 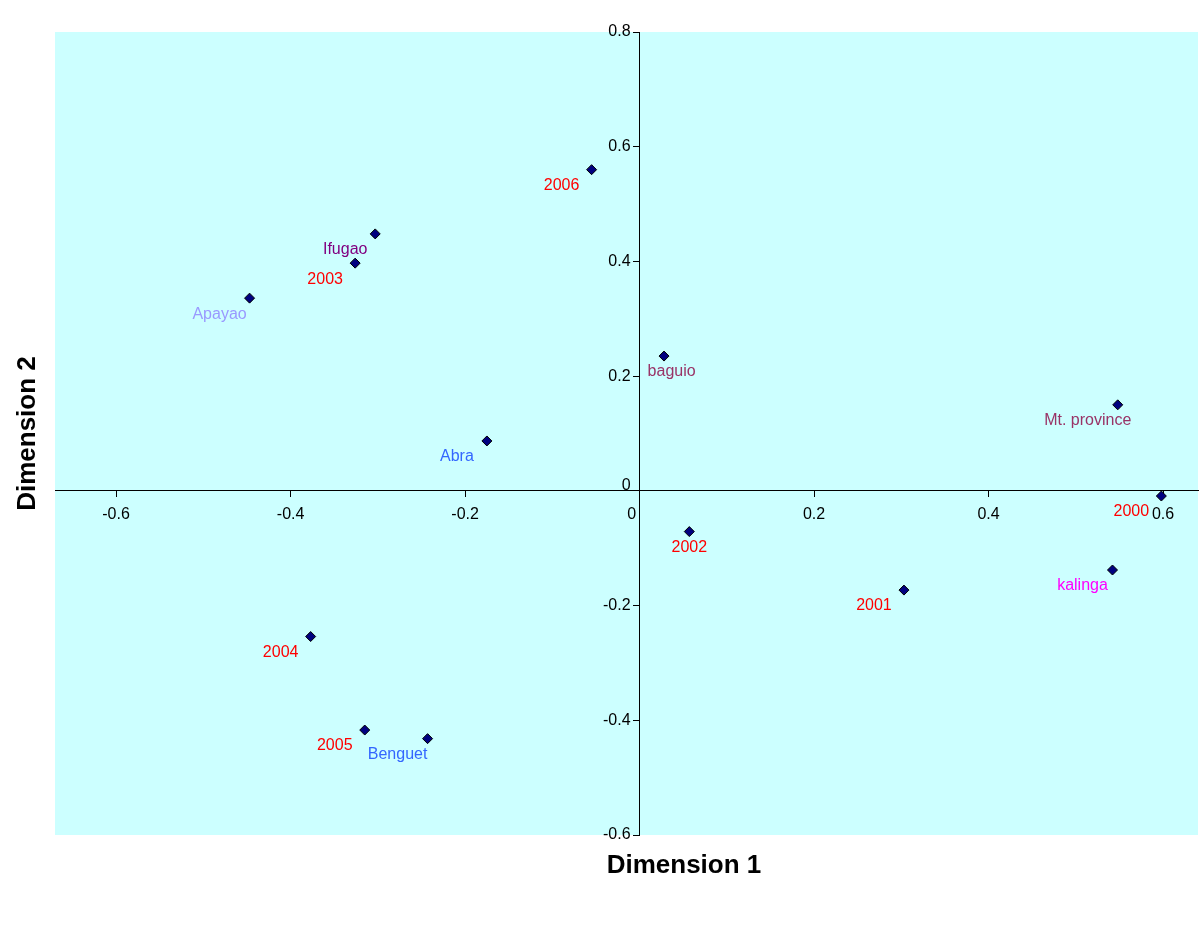 What do you see at coordinates (619, 260) in the screenshot?
I see `y-tick-label: 0.4` at bounding box center [619, 260].